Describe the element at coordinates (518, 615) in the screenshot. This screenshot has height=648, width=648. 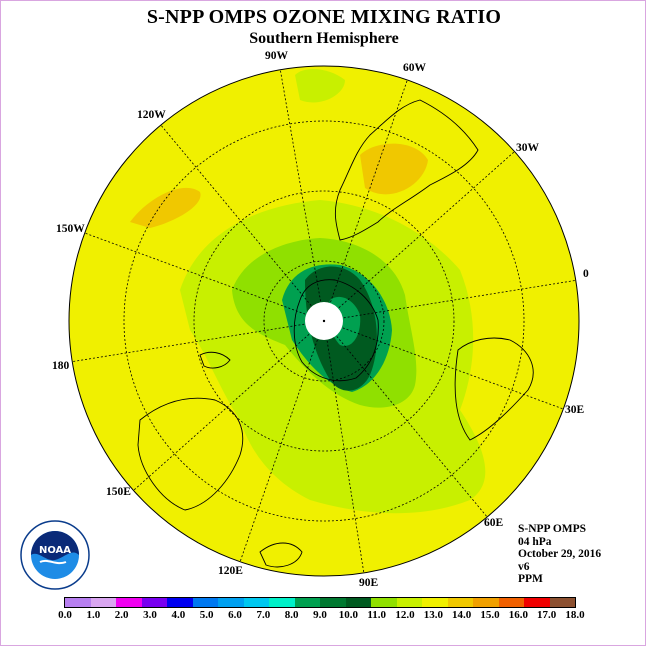
I see `colorbar-tick-label: 16.0` at that location.